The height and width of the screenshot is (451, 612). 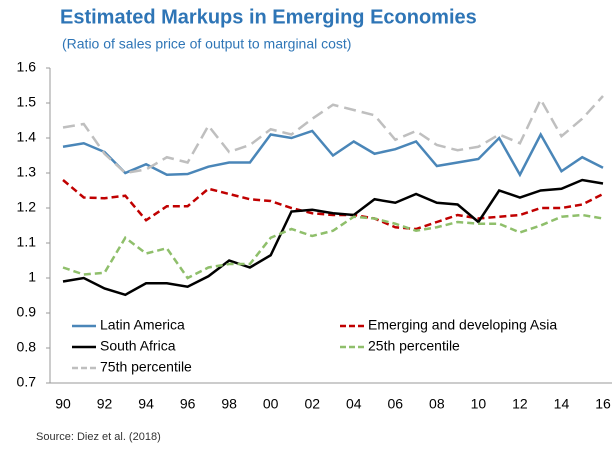 What do you see at coordinates (146, 367) in the screenshot?
I see `legend-label: 75th percentile` at bounding box center [146, 367].